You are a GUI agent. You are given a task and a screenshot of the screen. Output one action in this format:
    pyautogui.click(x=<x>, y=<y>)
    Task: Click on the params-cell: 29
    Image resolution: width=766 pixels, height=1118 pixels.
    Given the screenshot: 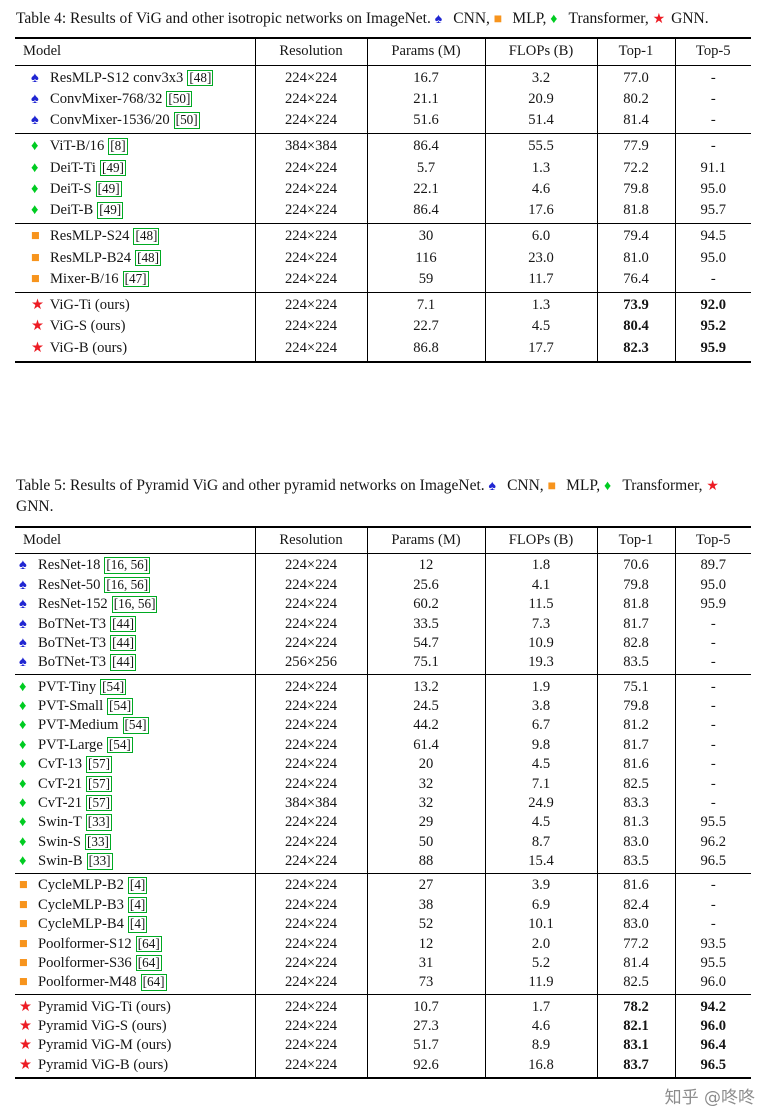 What is the action you would take?
    pyautogui.click(x=425, y=822)
    